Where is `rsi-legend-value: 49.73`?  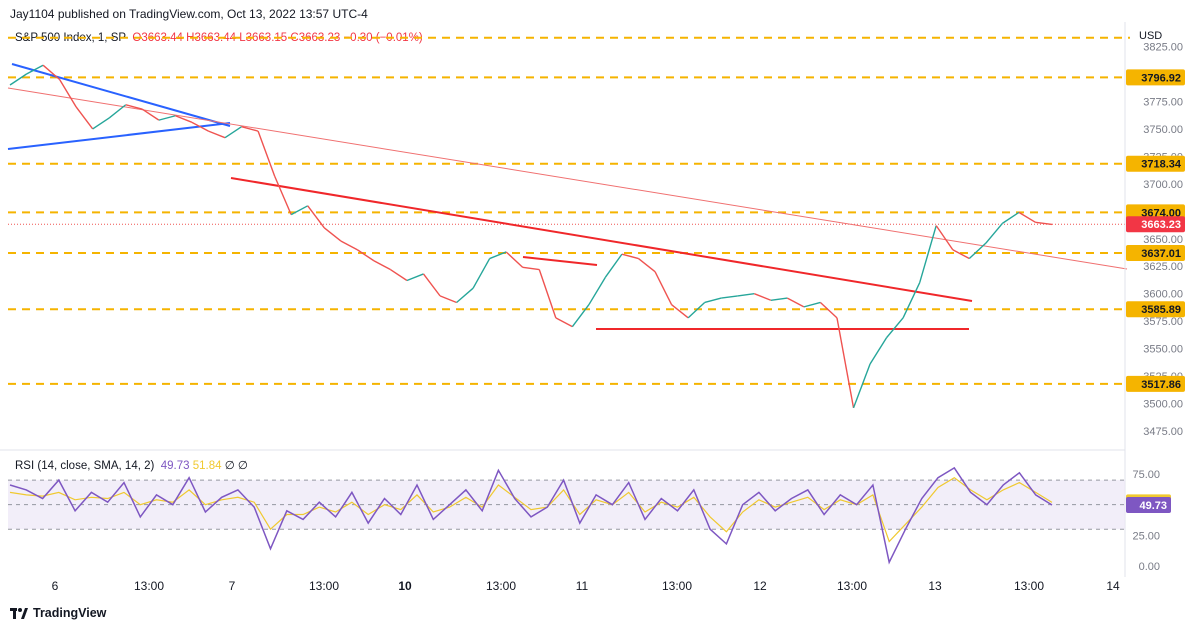 rsi-legend-value: 49.73 is located at coordinates (175, 466).